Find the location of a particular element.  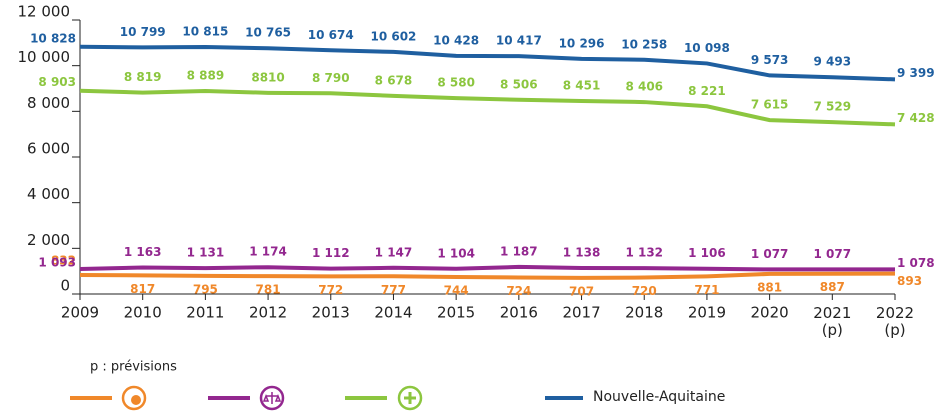

value-label: 1 093 is located at coordinates (57, 263).